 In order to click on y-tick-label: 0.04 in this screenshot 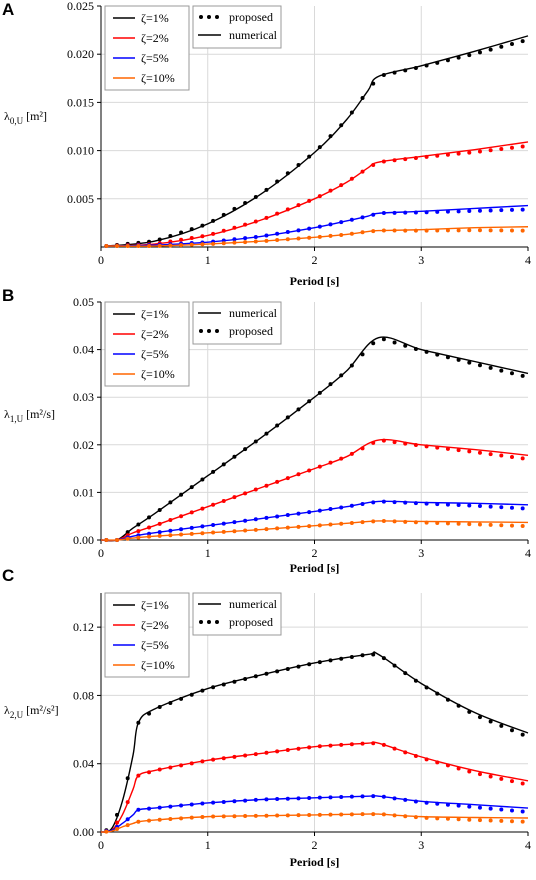, I will do `click(83, 764)`.